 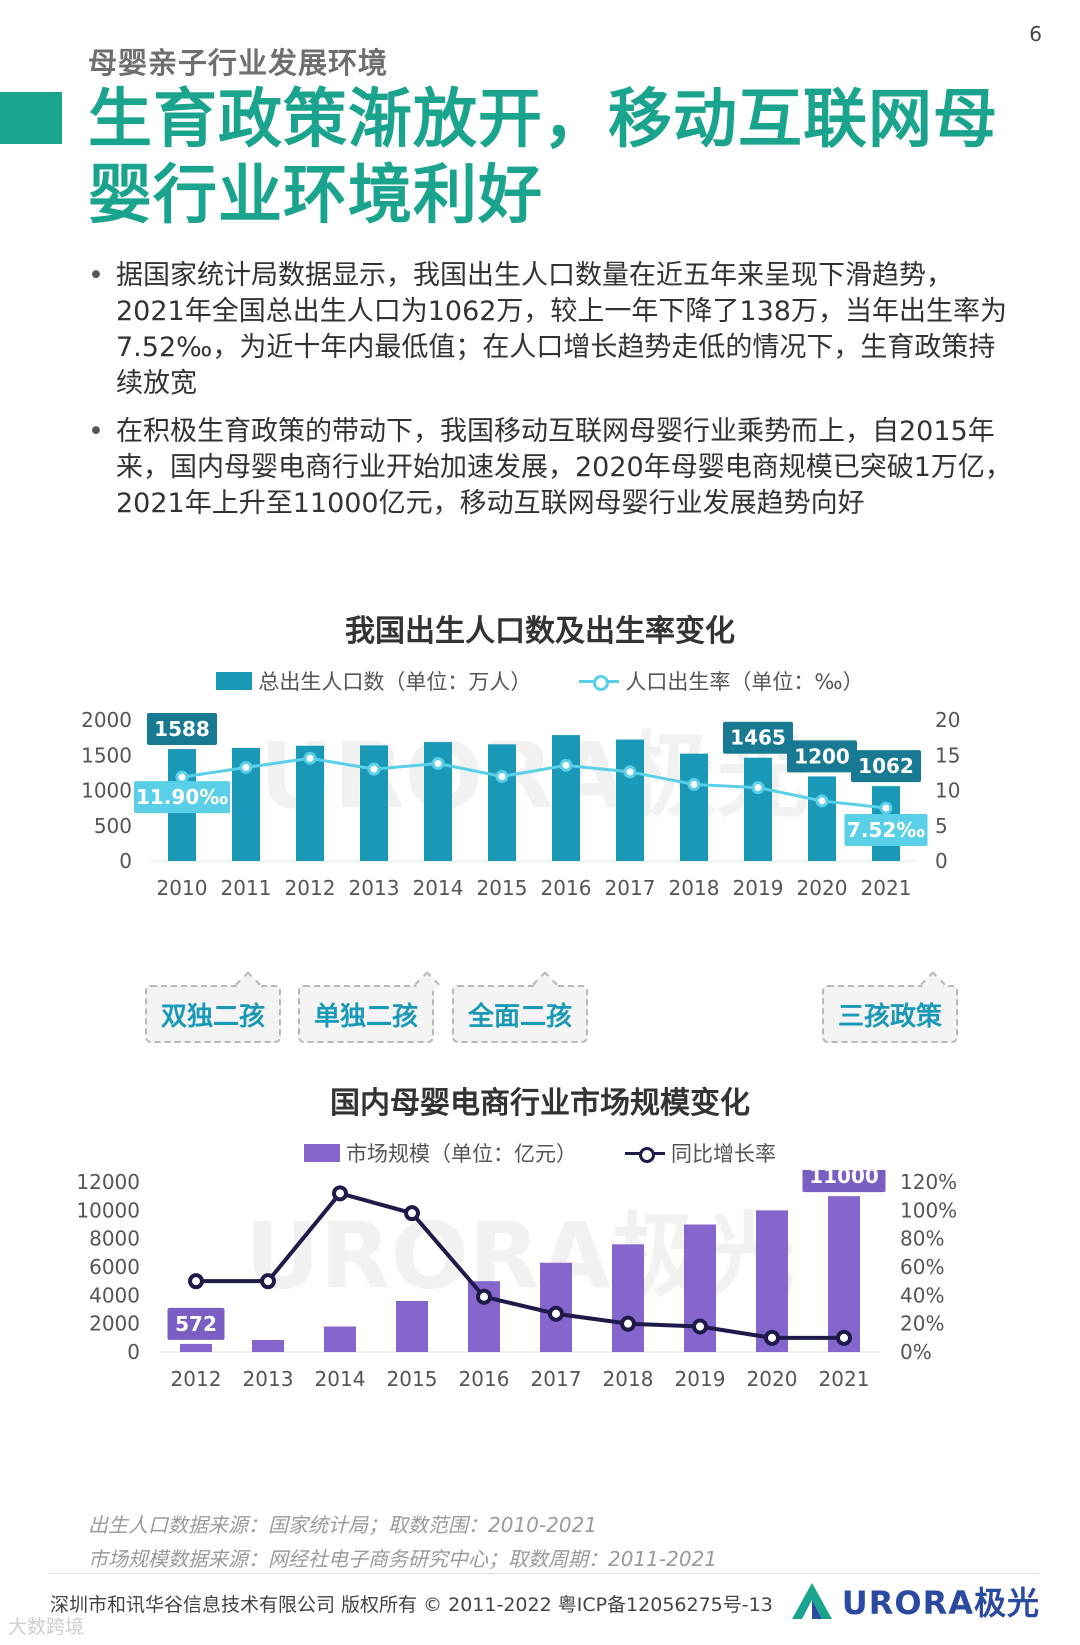 What do you see at coordinates (758, 738) in the screenshot?
I see `data-label: 1465` at bounding box center [758, 738].